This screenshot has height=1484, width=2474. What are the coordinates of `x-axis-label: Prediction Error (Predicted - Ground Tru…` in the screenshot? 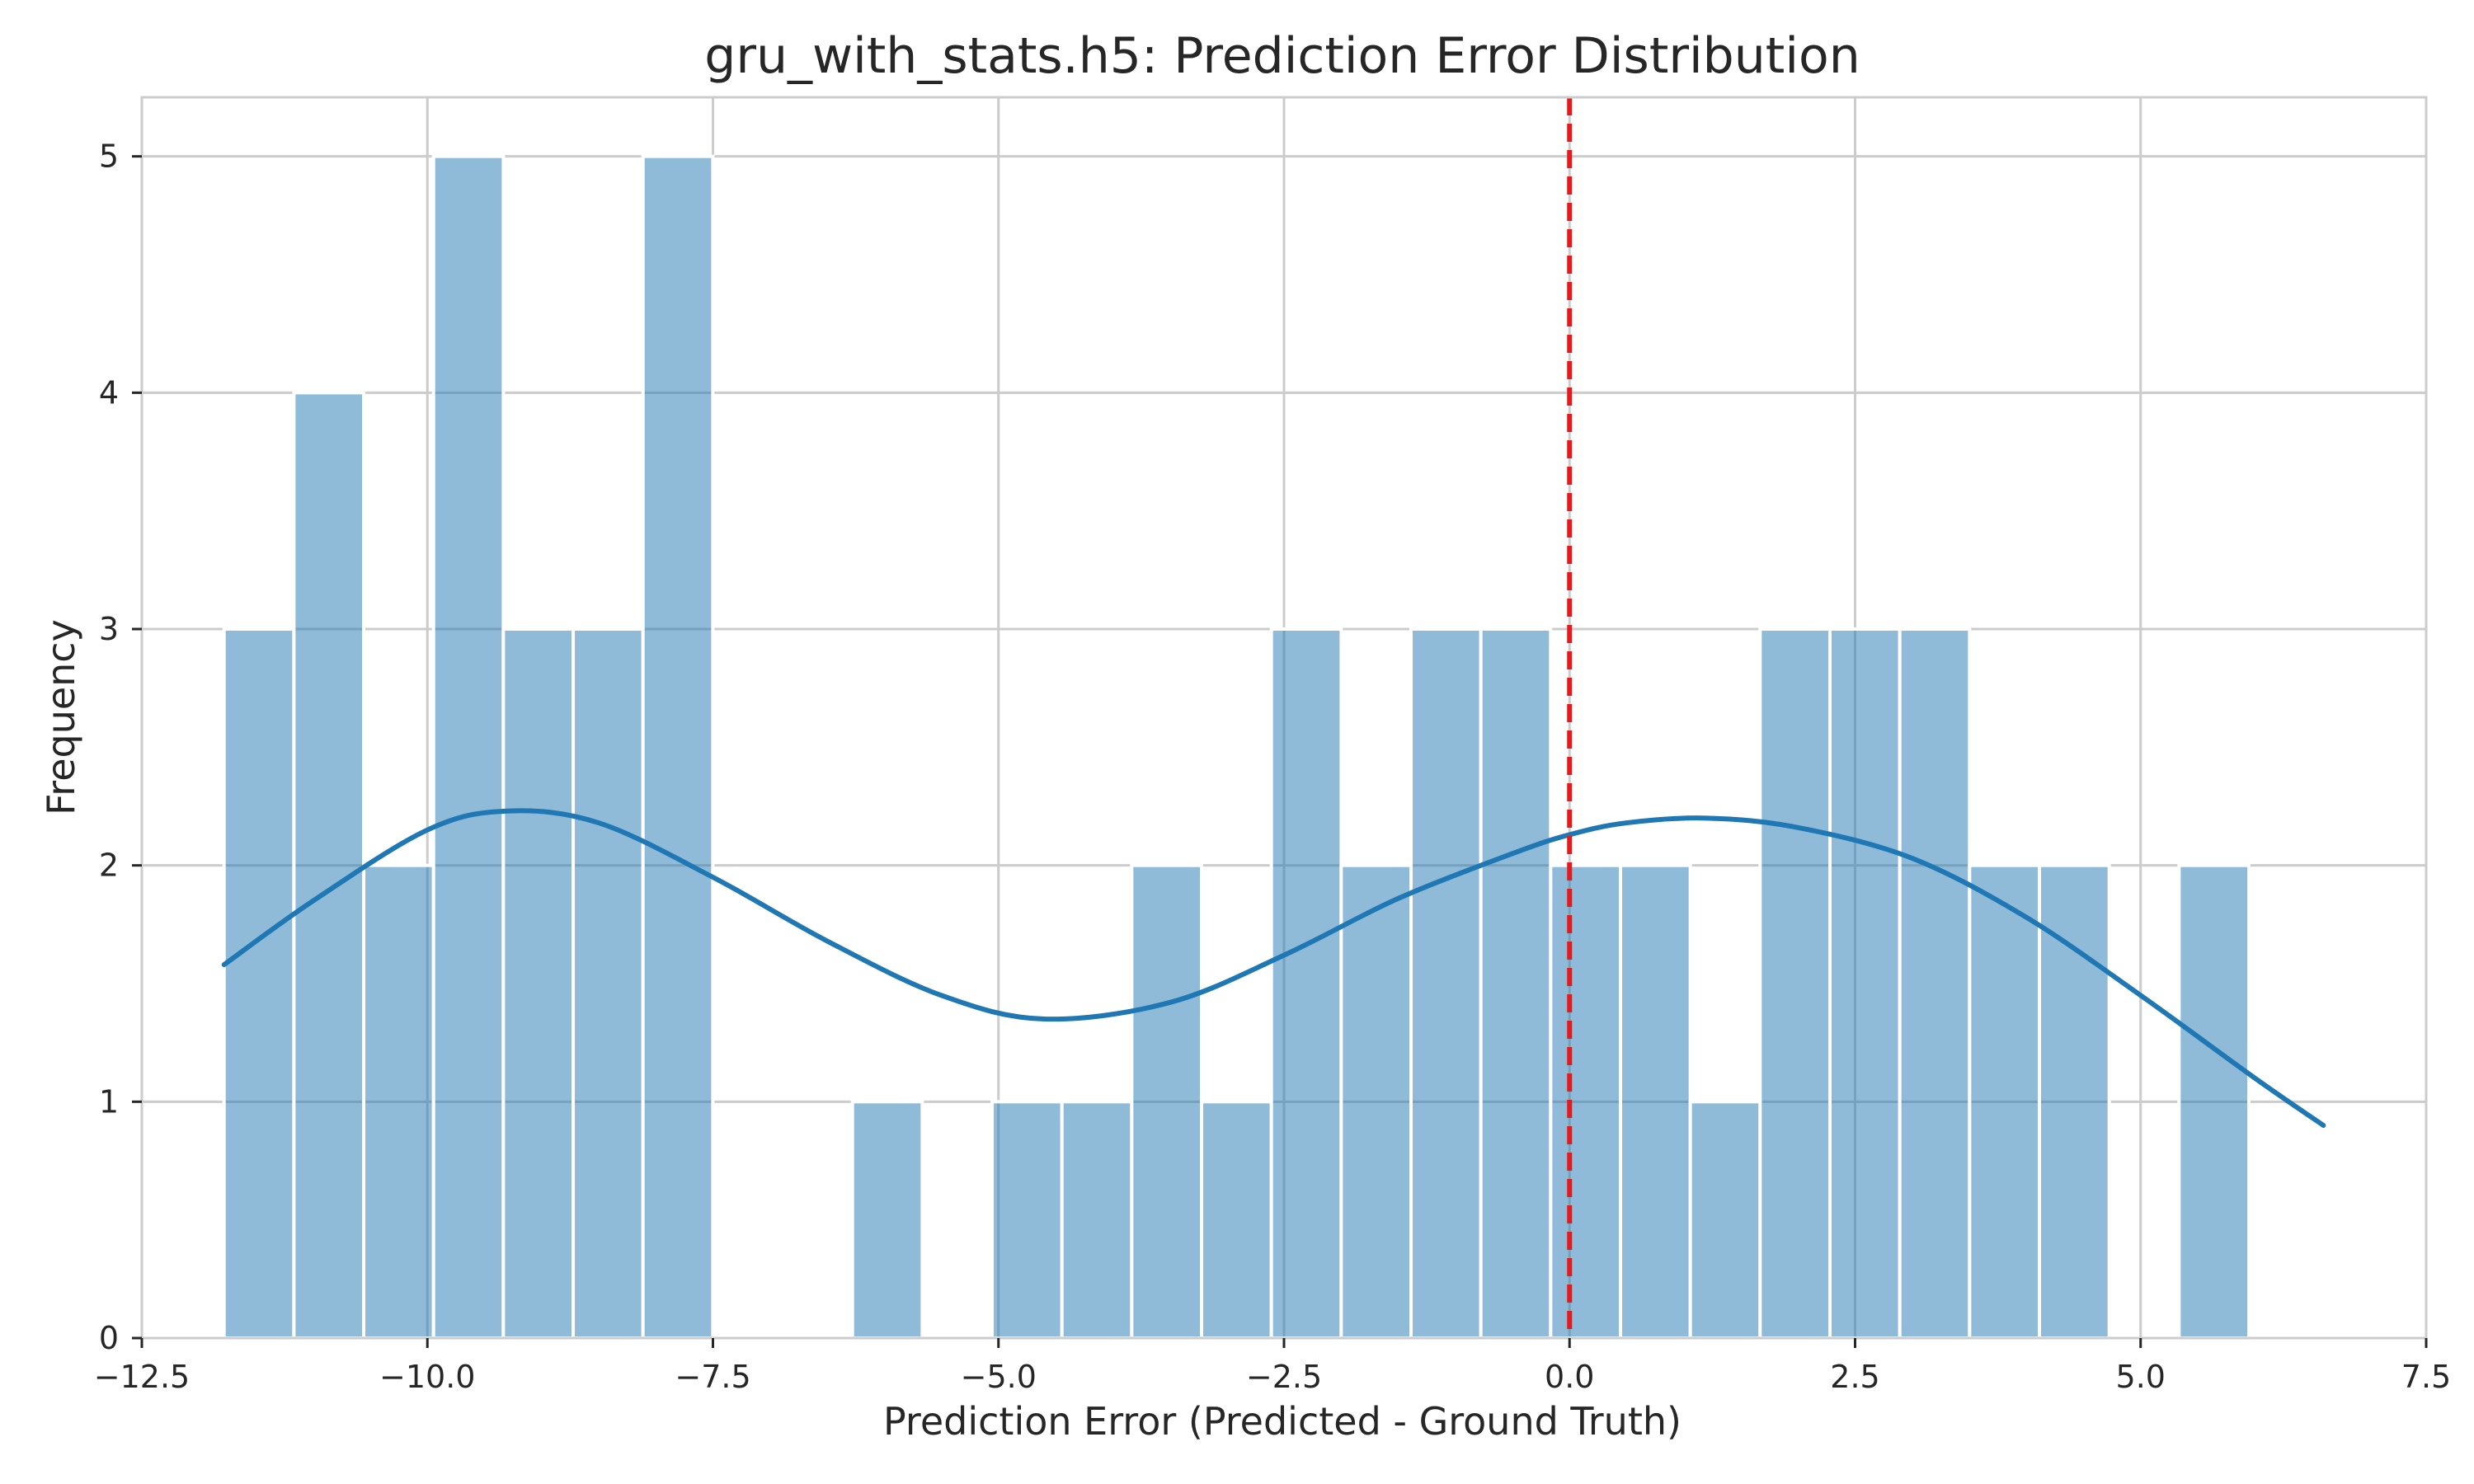 It's located at (1282, 1421).